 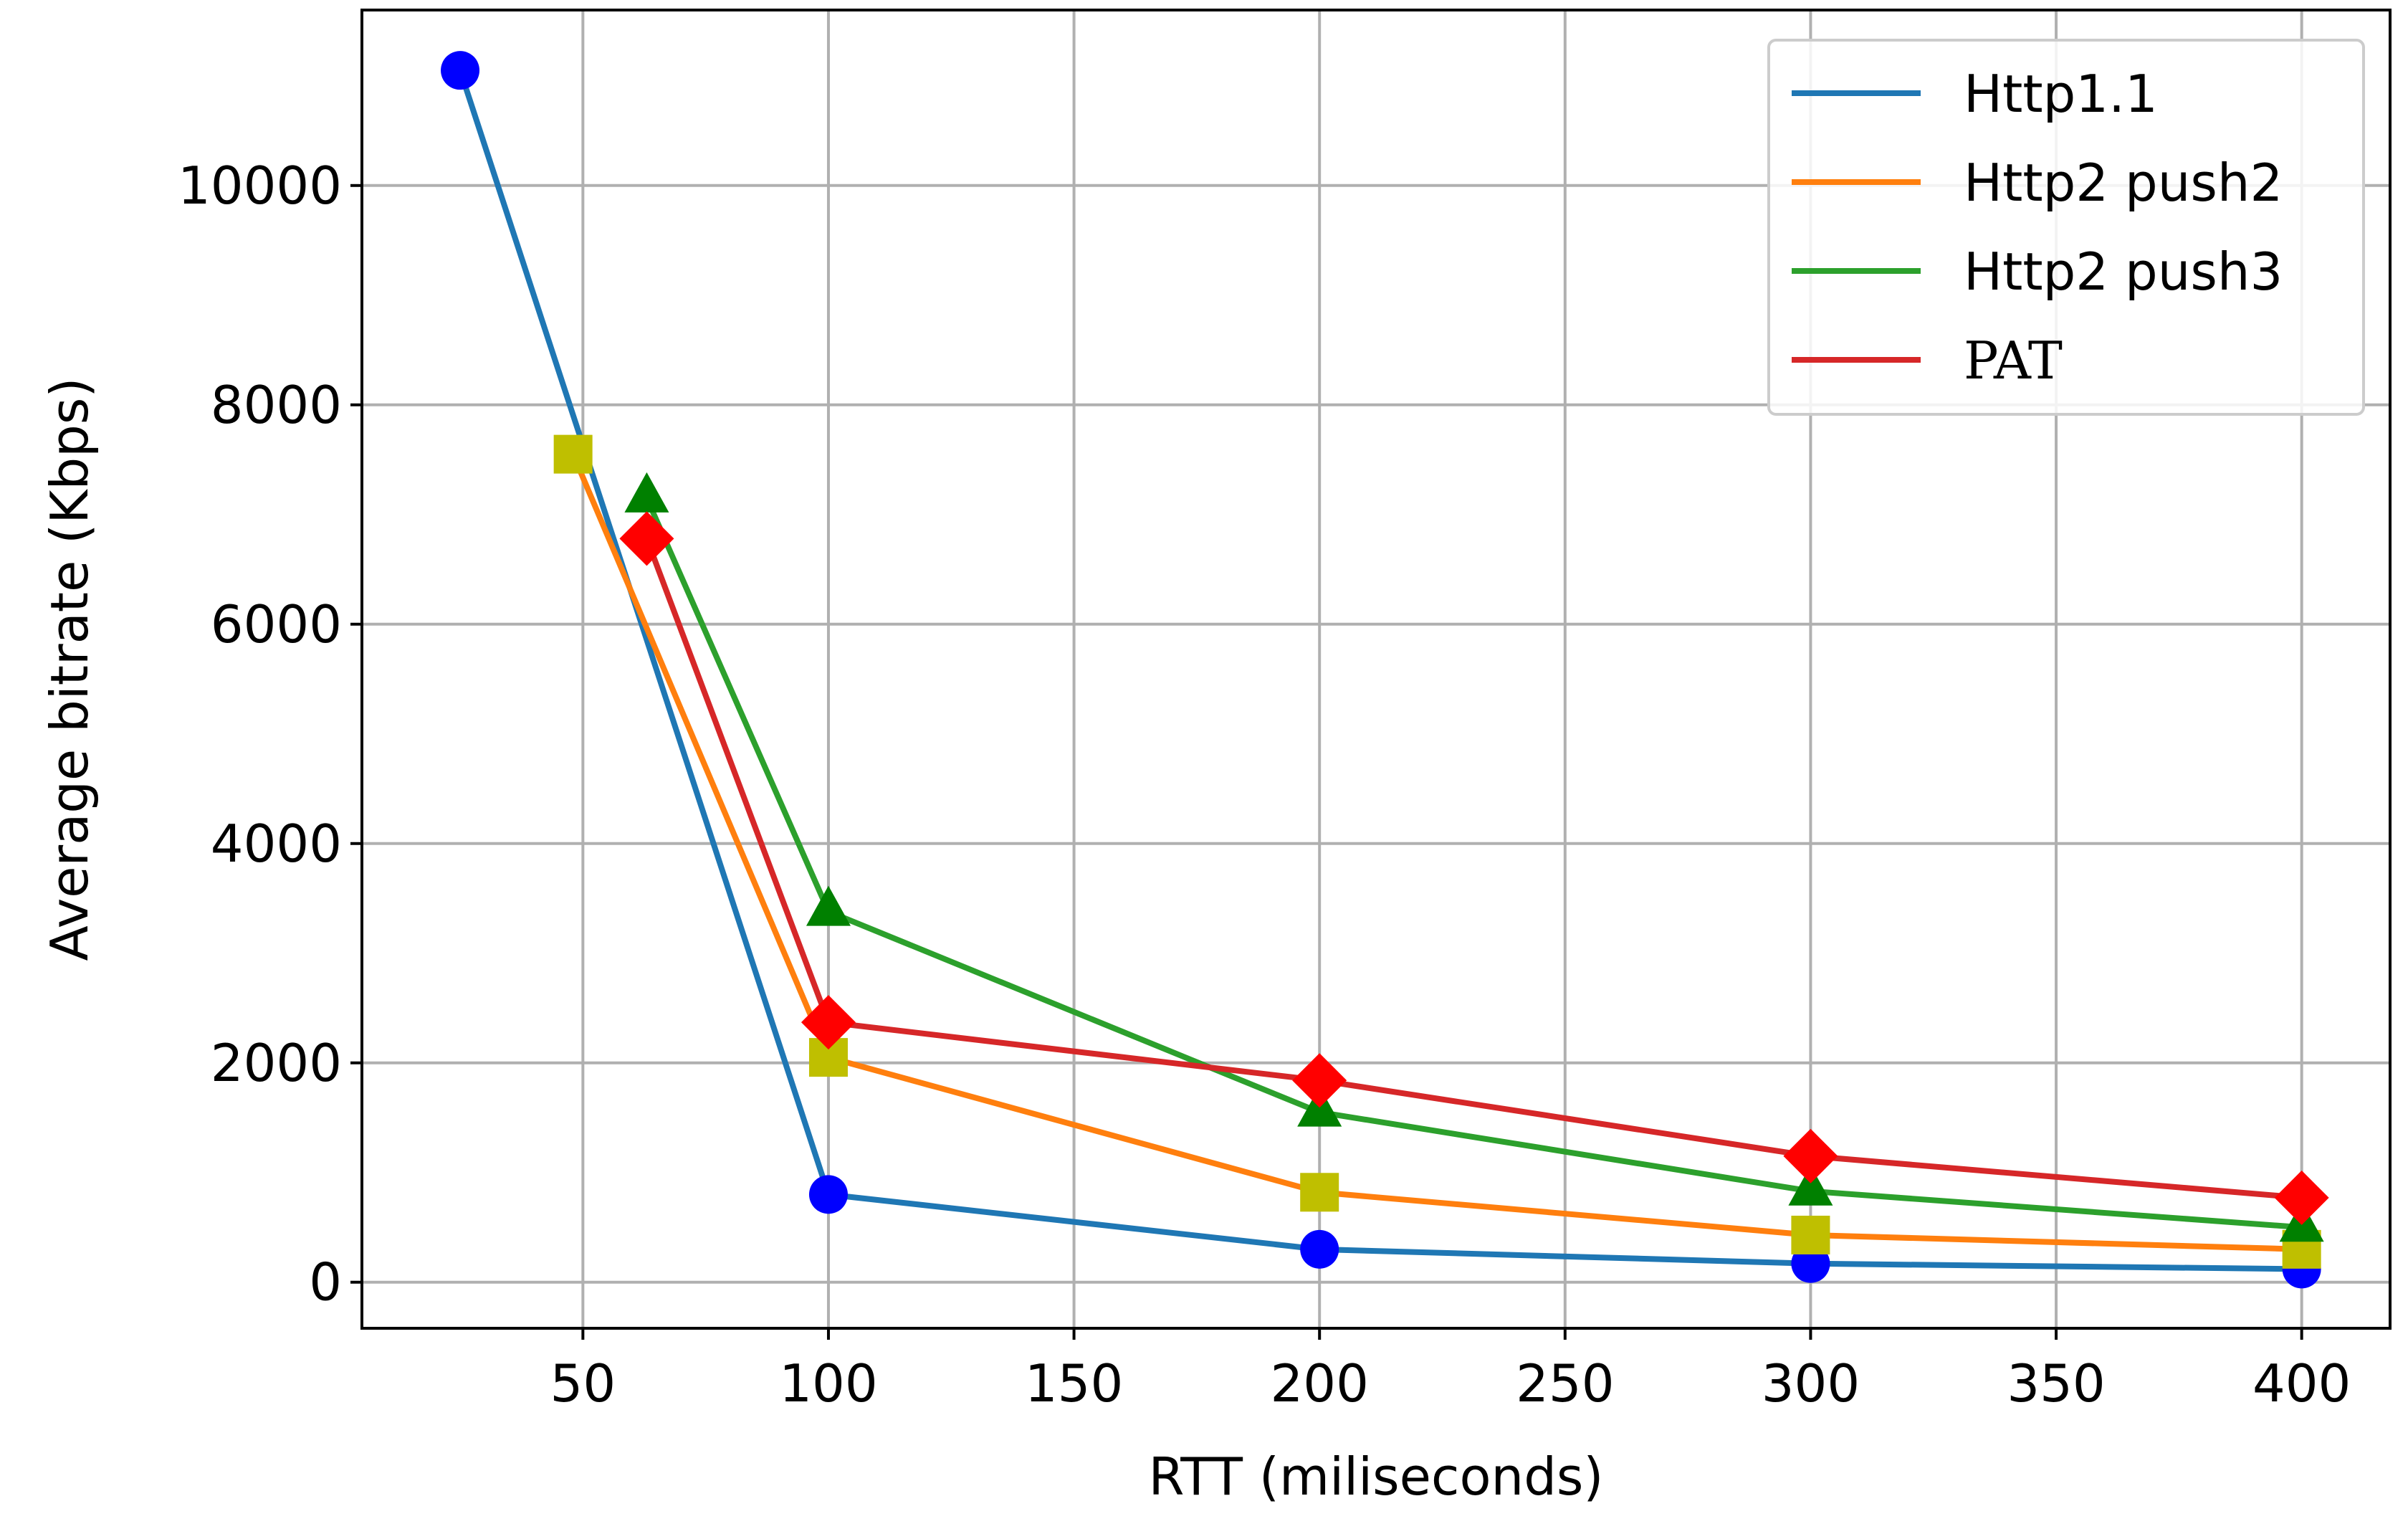 I want to click on legend-box, so click(x=2066, y=227).